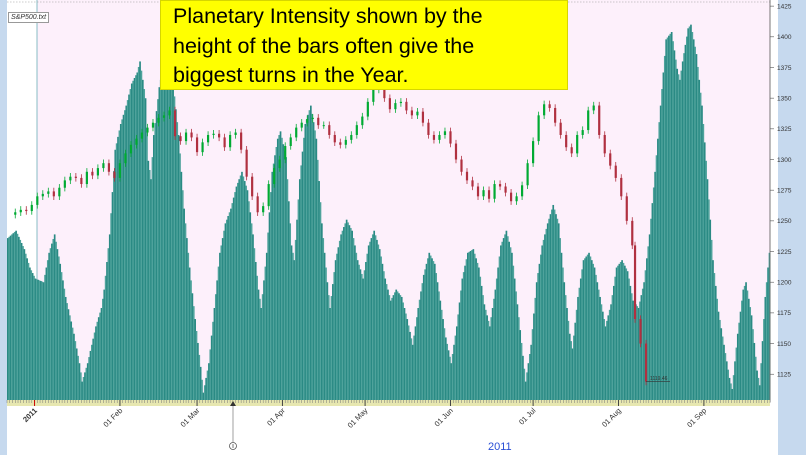 The height and width of the screenshot is (455, 806). Describe the element at coordinates (233, 403) in the screenshot. I see `cursor-arrow-icon` at that location.